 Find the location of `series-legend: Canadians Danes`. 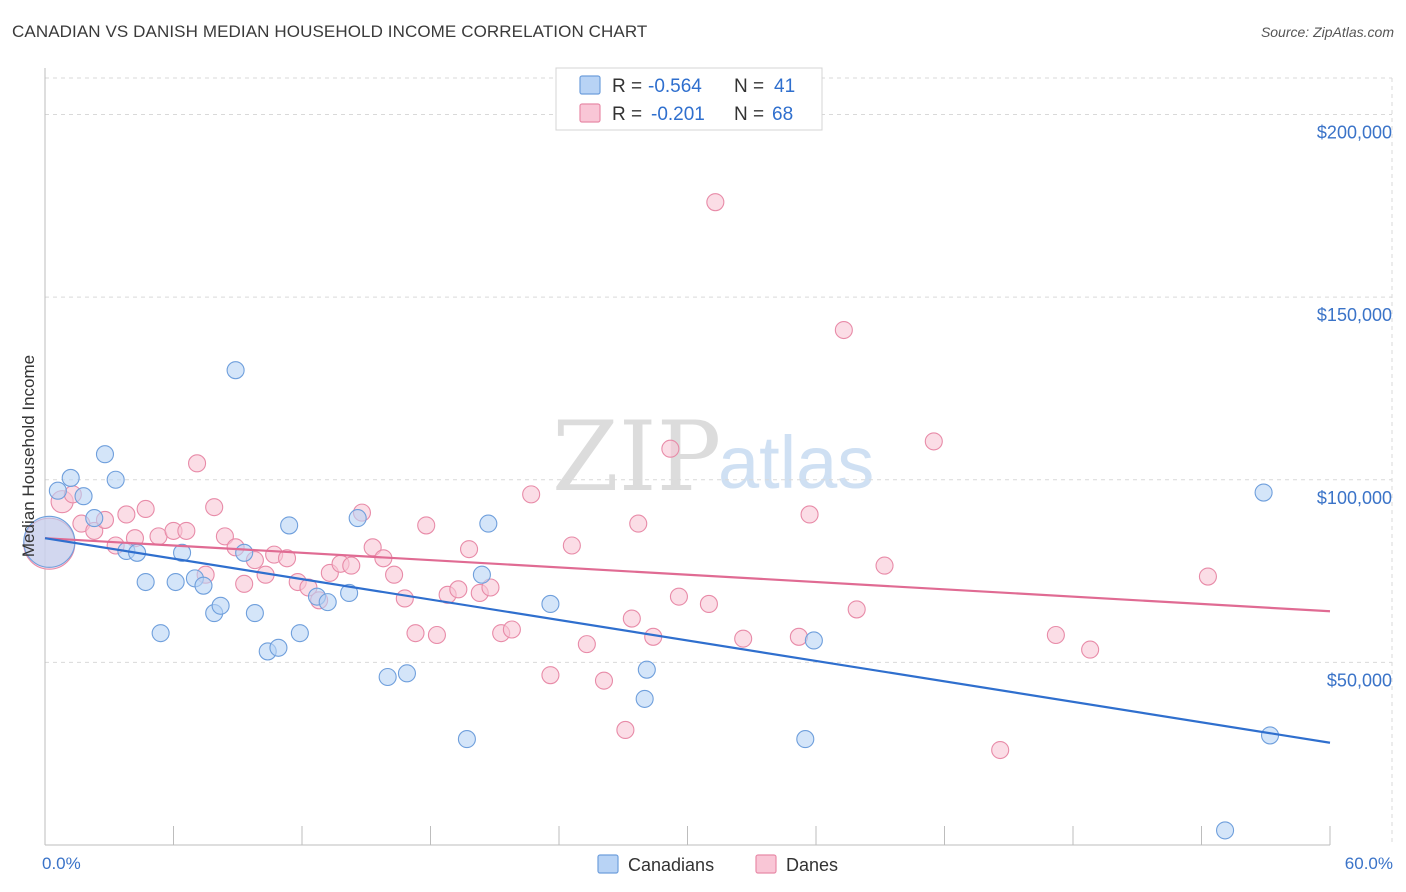

series-legend: Canadians Danes is located at coordinates (717, 864).